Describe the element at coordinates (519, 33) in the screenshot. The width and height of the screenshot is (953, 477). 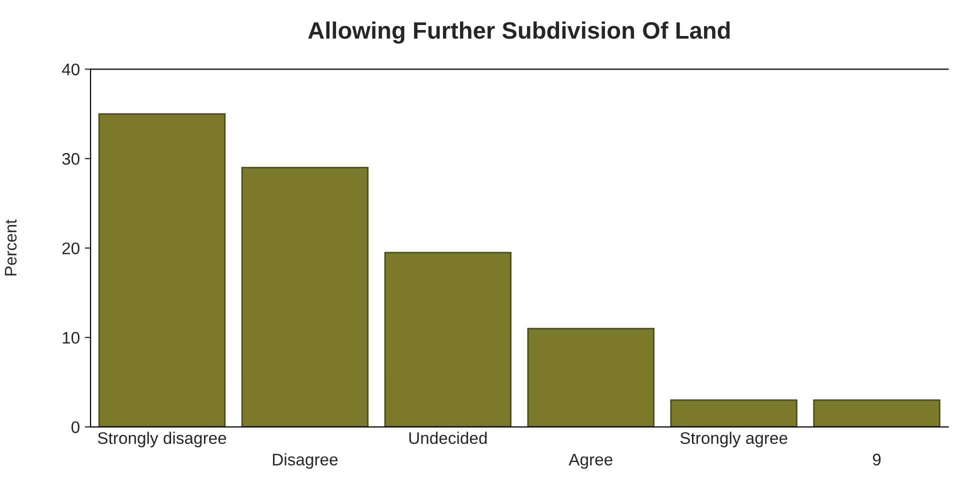
I see `chart-title: Allowing Further Subdivision Of Land` at that location.